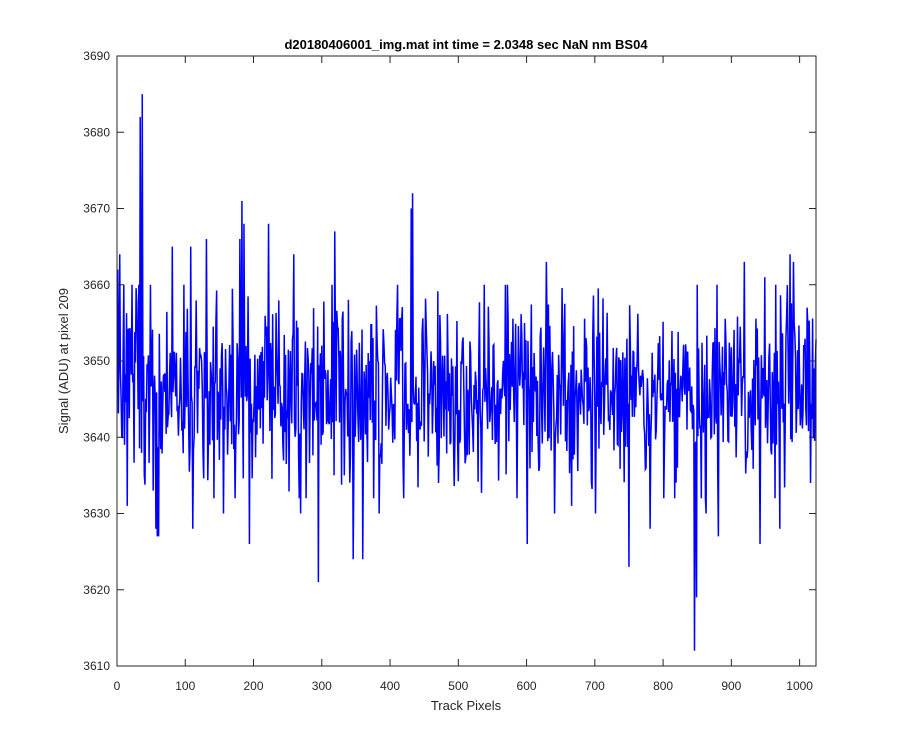 Image resolution: width=900 pixels, height=755 pixels. What do you see at coordinates (390, 686) in the screenshot?
I see `x-tick-label: 400` at bounding box center [390, 686].